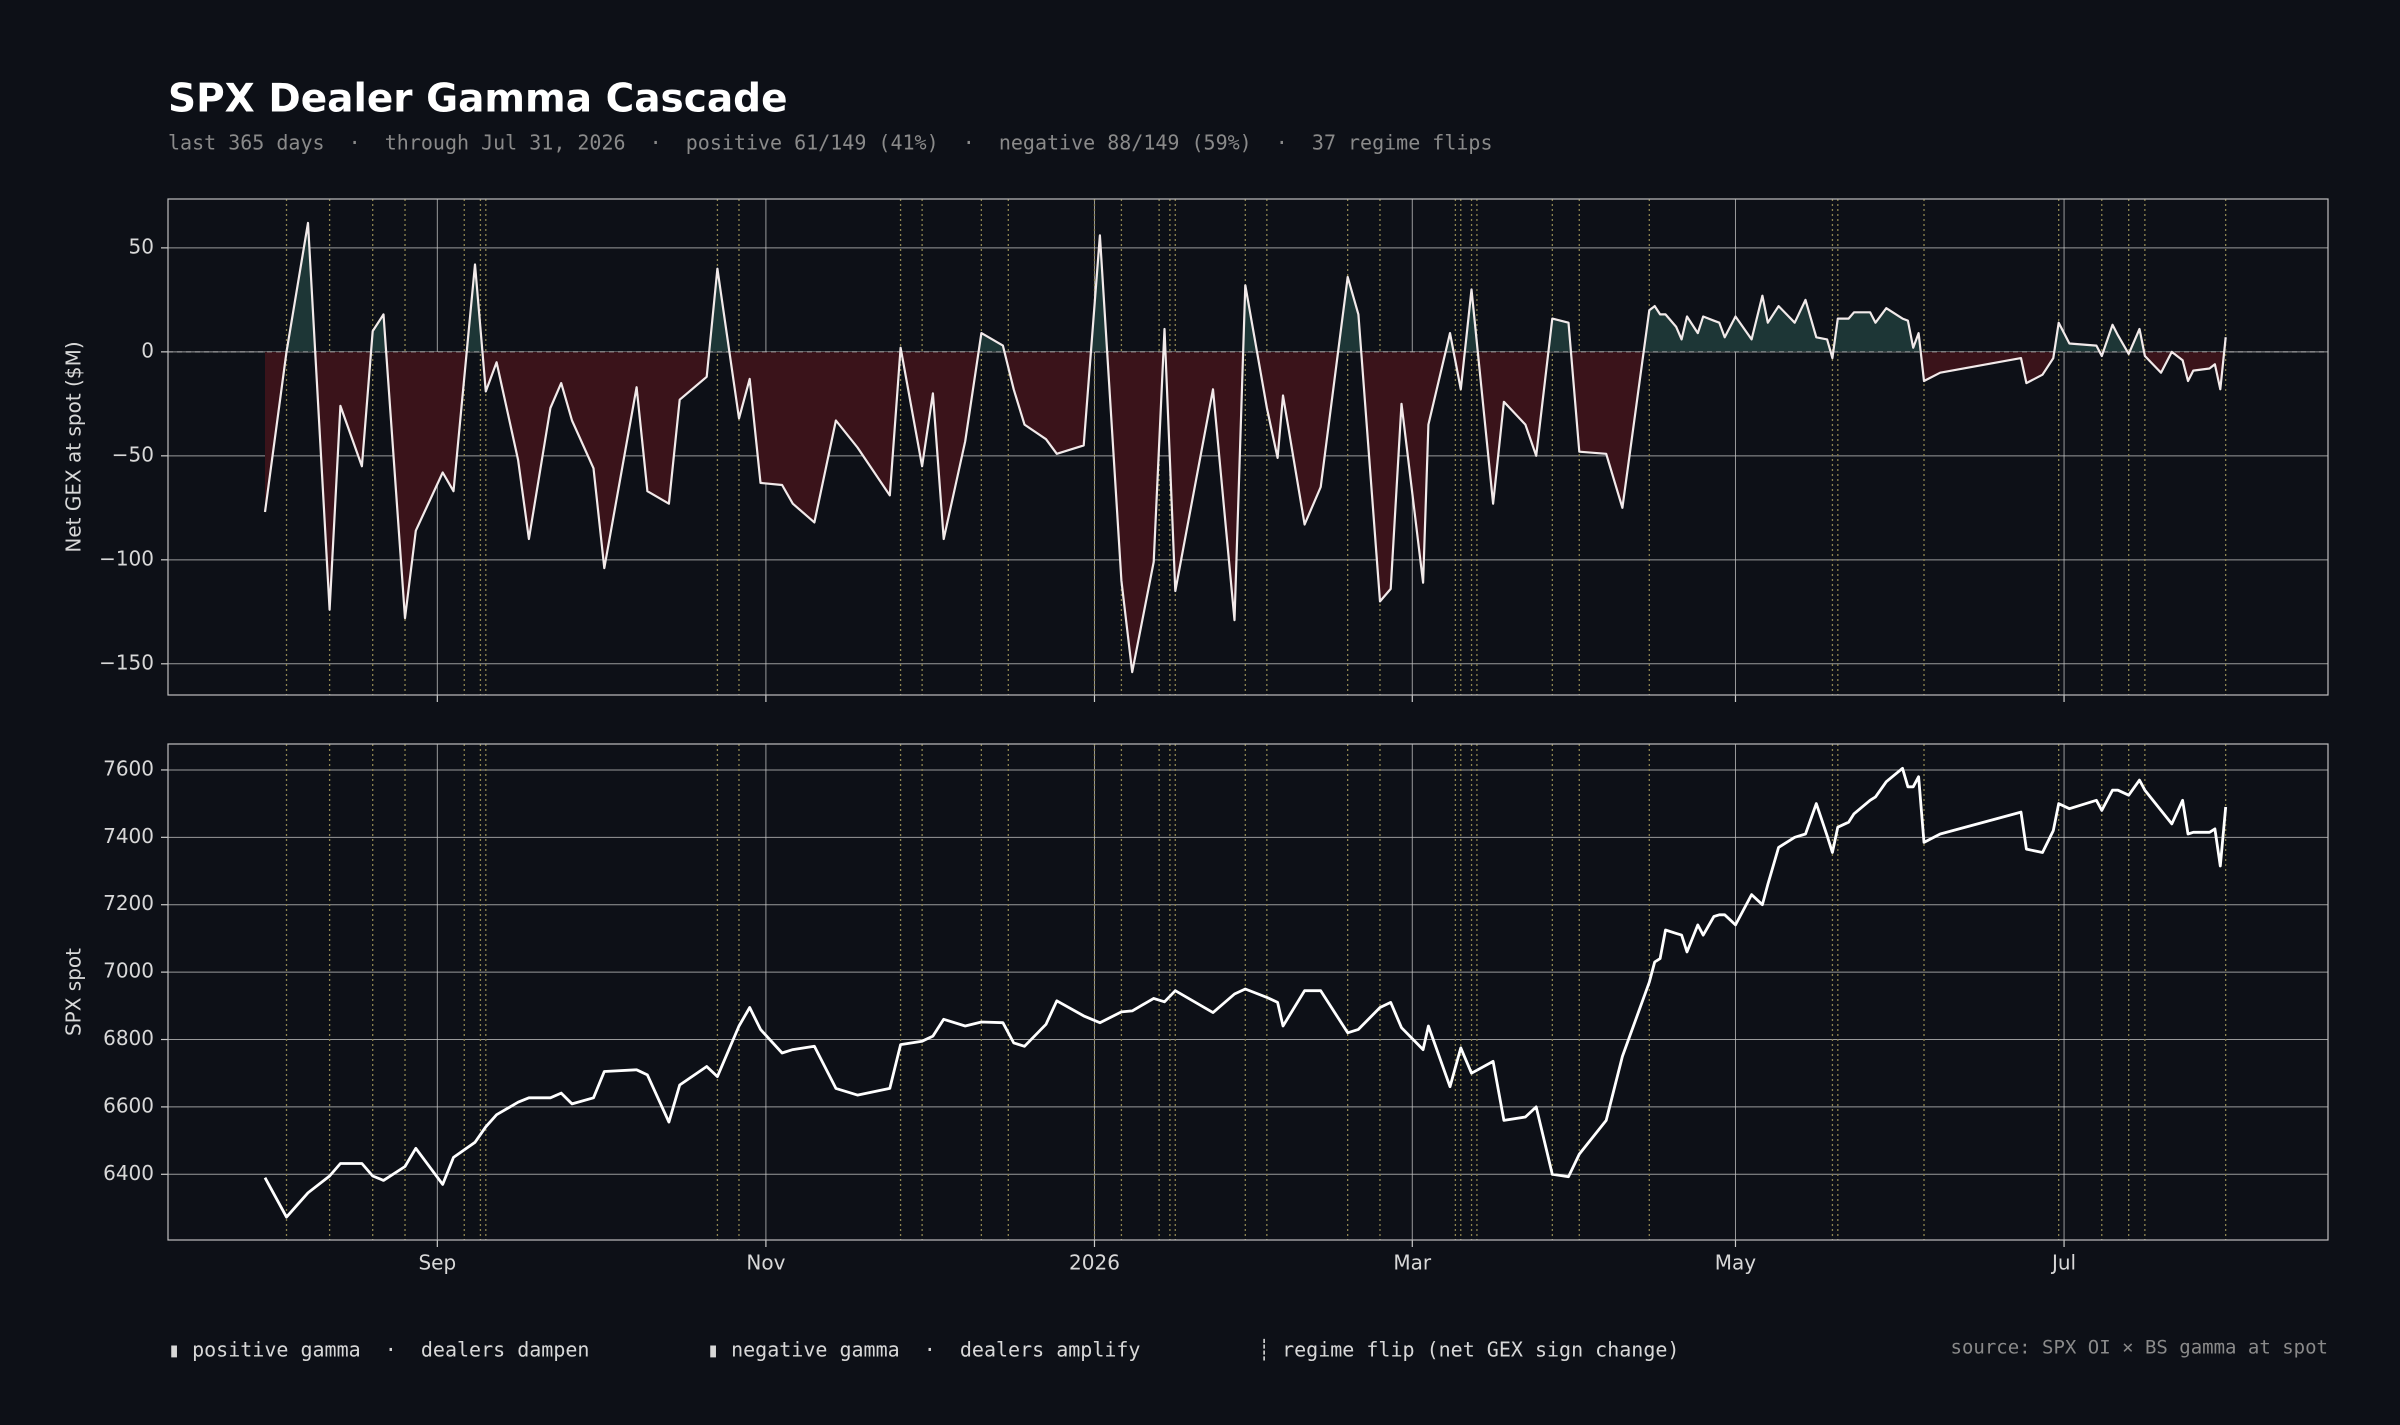  I want to click on y-tick-label: −150, so click(126, 662).